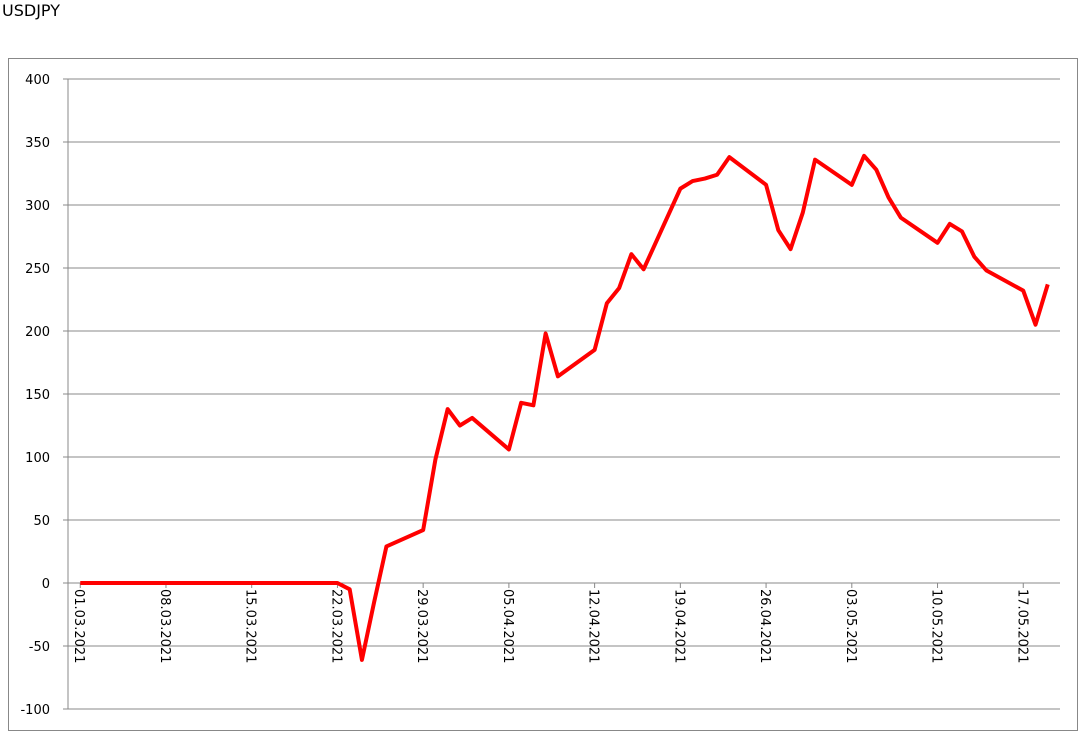 The width and height of the screenshot is (1086, 734). What do you see at coordinates (37, 80) in the screenshot?
I see `y-tick-label: 400` at bounding box center [37, 80].